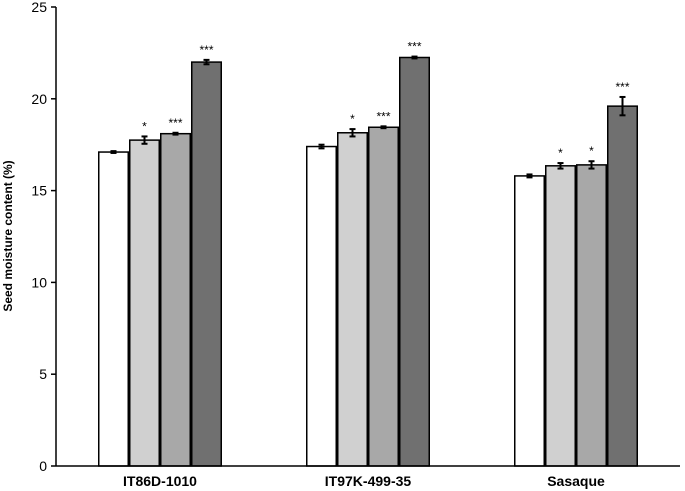  I want to click on y-tick-label: 25, so click(39, 7).